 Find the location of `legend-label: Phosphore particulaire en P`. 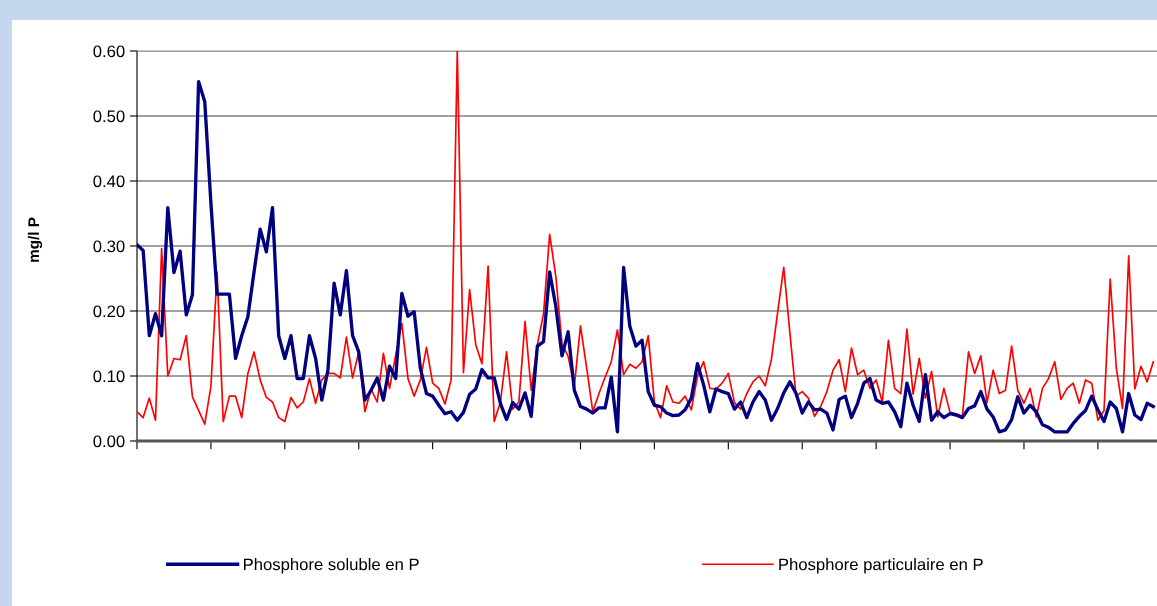

legend-label: Phosphore particulaire en P is located at coordinates (881, 566).